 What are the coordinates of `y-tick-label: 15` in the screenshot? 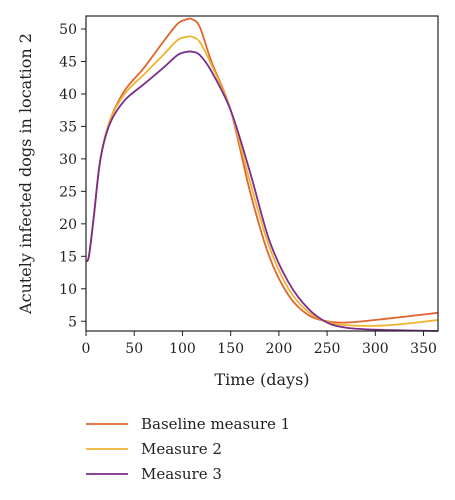 It's located at (68, 257).